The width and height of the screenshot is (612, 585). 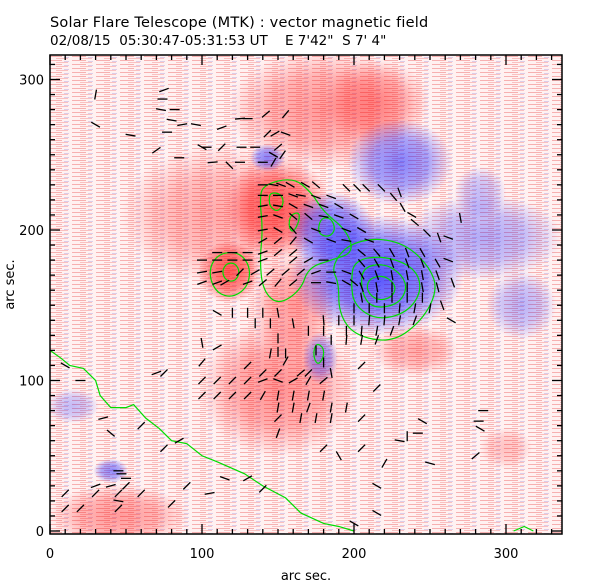 What do you see at coordinates (50, 554) in the screenshot?
I see `x-tick-label: 0` at bounding box center [50, 554].